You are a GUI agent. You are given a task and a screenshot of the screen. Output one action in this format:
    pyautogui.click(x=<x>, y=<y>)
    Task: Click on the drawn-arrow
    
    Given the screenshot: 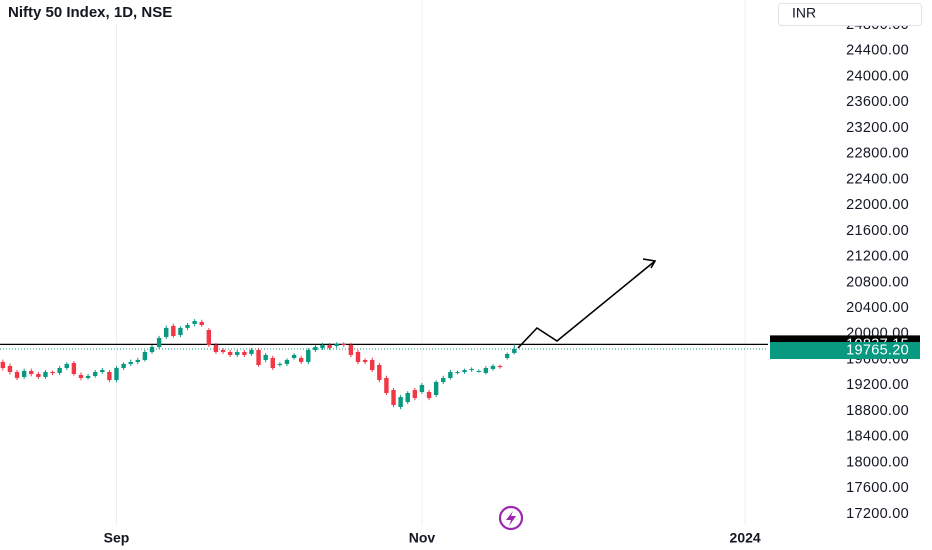 What is the action you would take?
    pyautogui.click(x=586, y=304)
    